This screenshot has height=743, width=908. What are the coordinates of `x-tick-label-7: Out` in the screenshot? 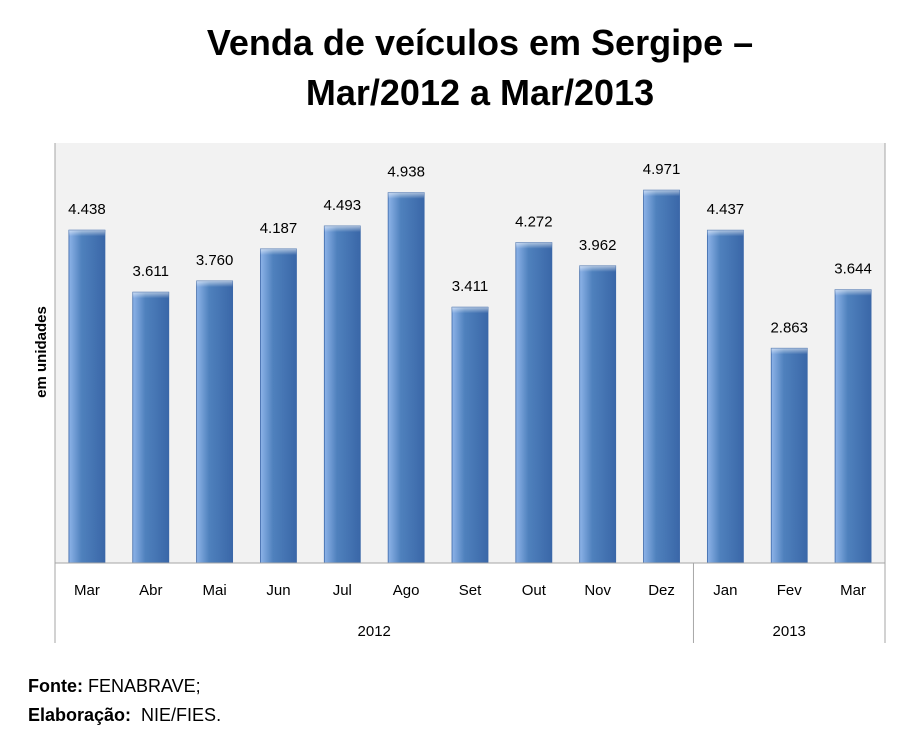 It's located at (534, 590).